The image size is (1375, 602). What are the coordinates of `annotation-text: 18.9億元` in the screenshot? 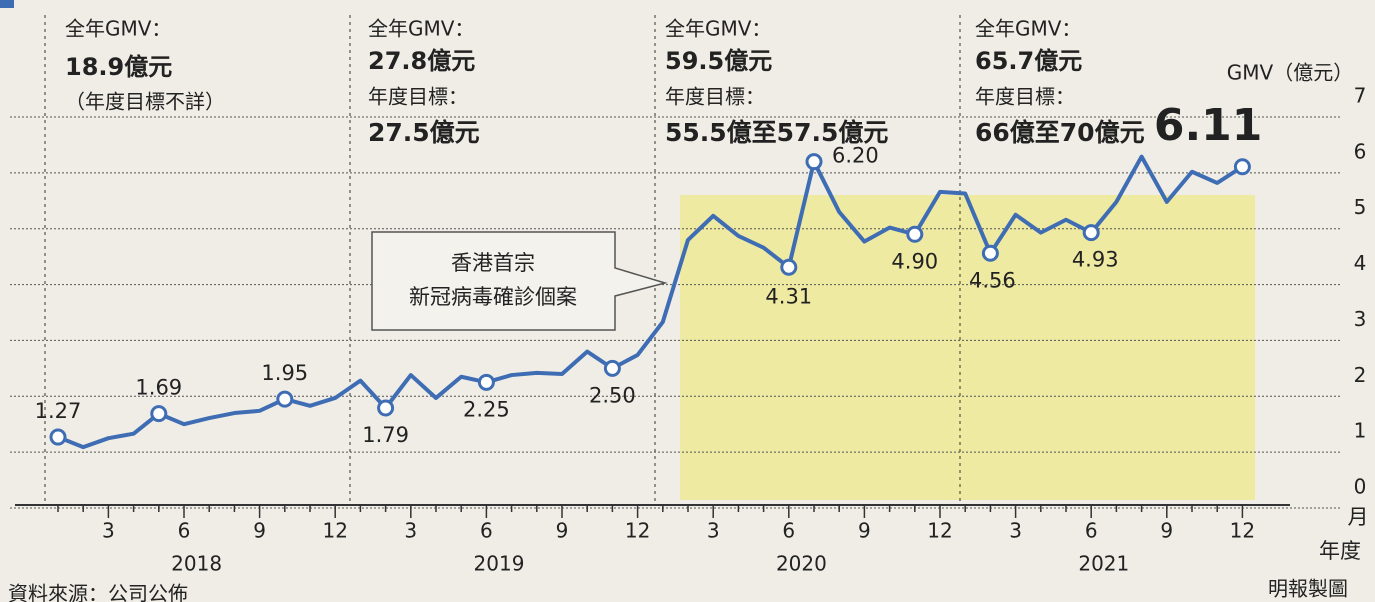 It's located at (118, 67).